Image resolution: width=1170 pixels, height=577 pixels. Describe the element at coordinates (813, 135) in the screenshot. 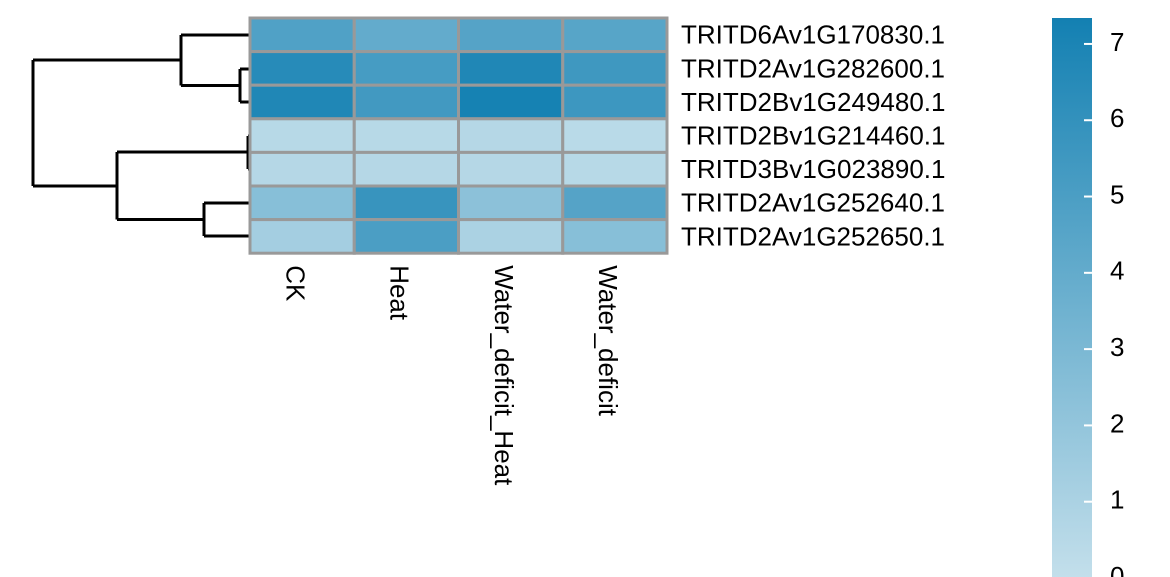

I see `row-label: TRITD2Bv1G214460.1` at that location.